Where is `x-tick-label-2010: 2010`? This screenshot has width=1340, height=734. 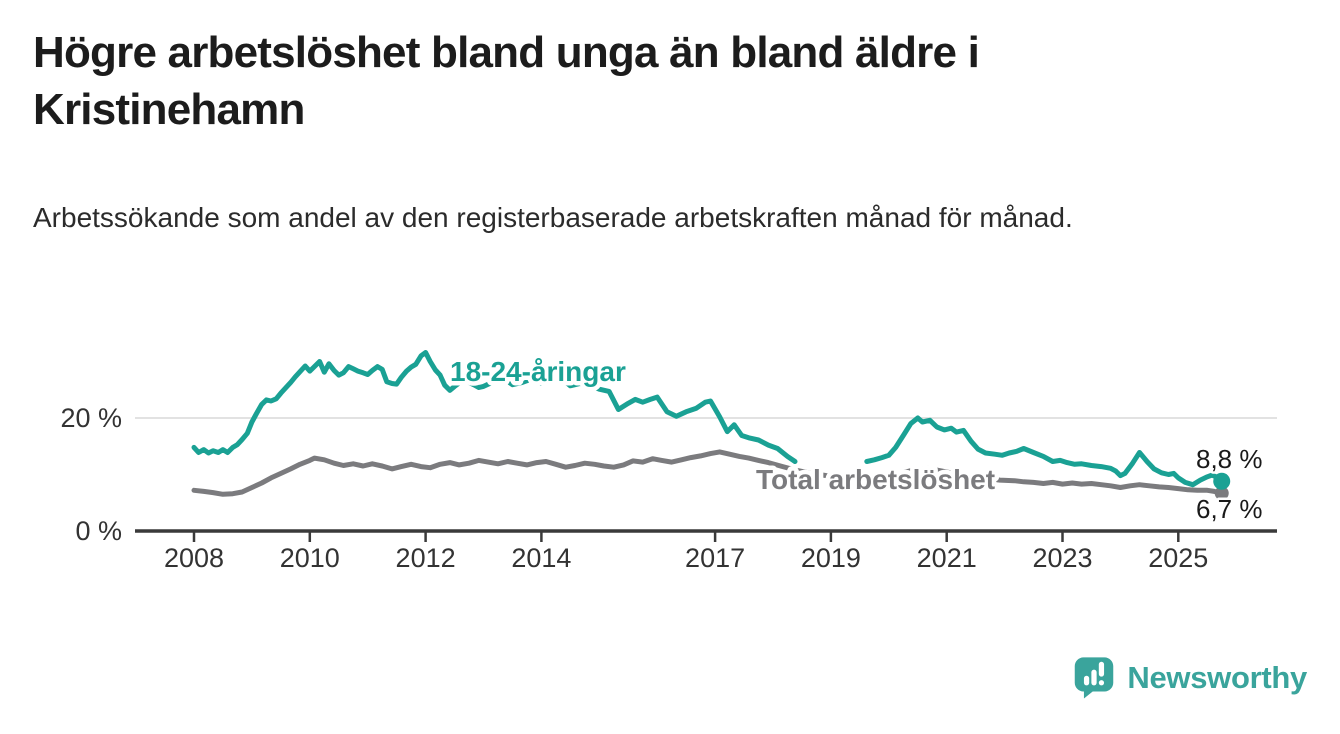 x-tick-label-2010: 2010 is located at coordinates (310, 558).